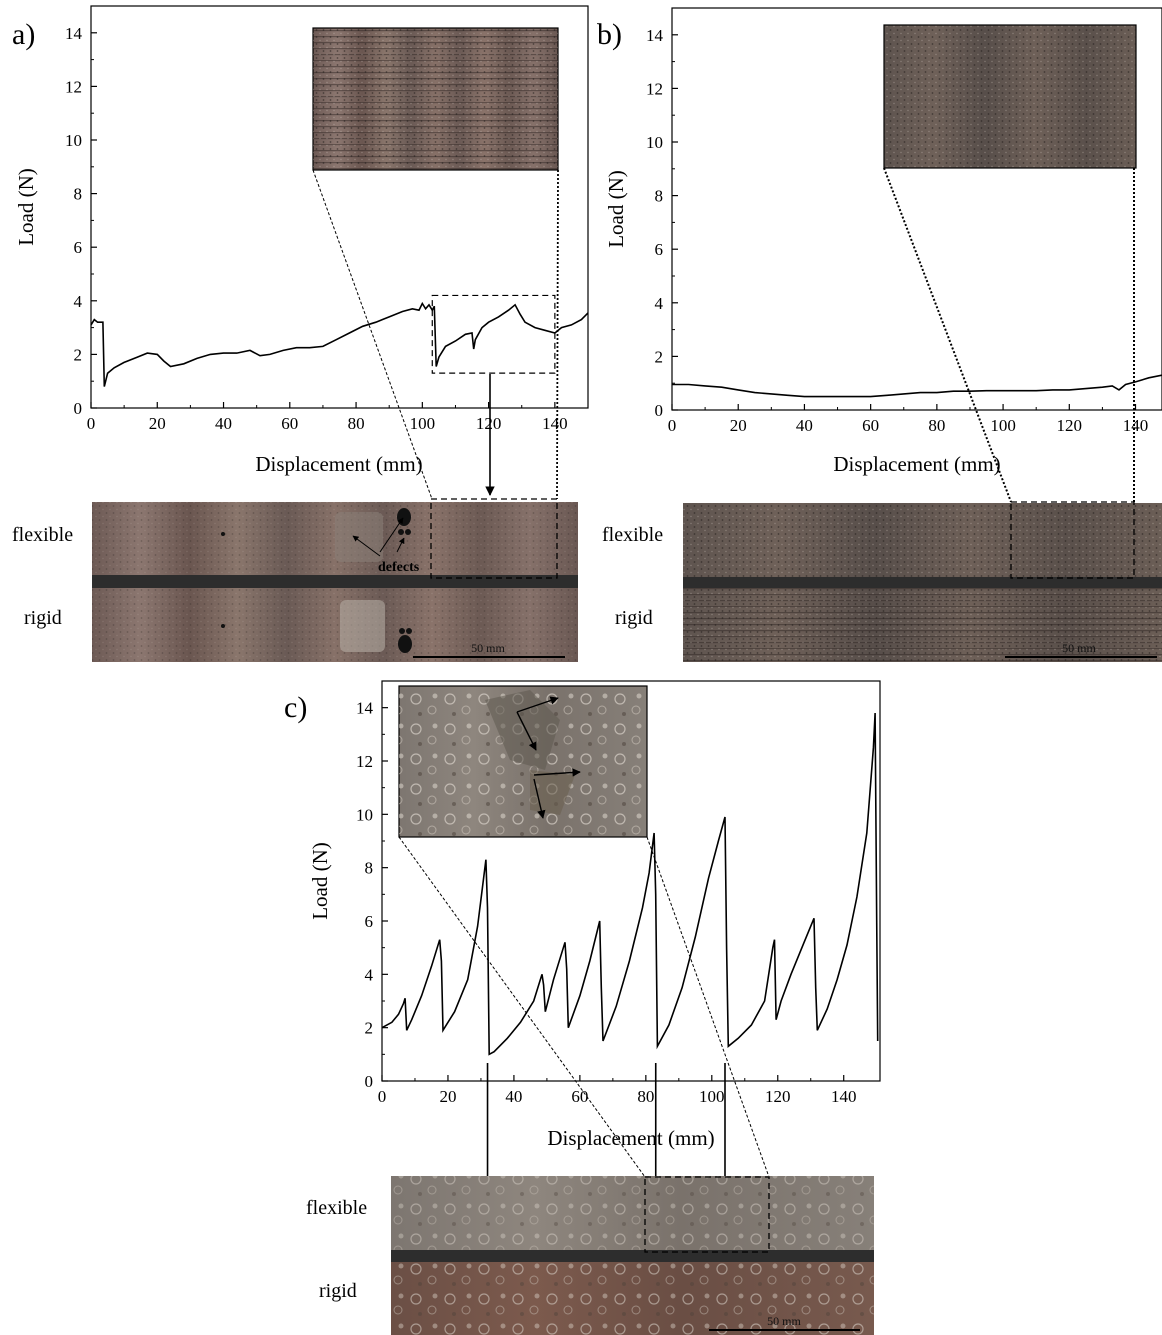 This screenshot has height=1335, width=1162. What do you see at coordinates (659, 196) in the screenshot?
I see `y-tick-label-b-8: 8` at bounding box center [659, 196].